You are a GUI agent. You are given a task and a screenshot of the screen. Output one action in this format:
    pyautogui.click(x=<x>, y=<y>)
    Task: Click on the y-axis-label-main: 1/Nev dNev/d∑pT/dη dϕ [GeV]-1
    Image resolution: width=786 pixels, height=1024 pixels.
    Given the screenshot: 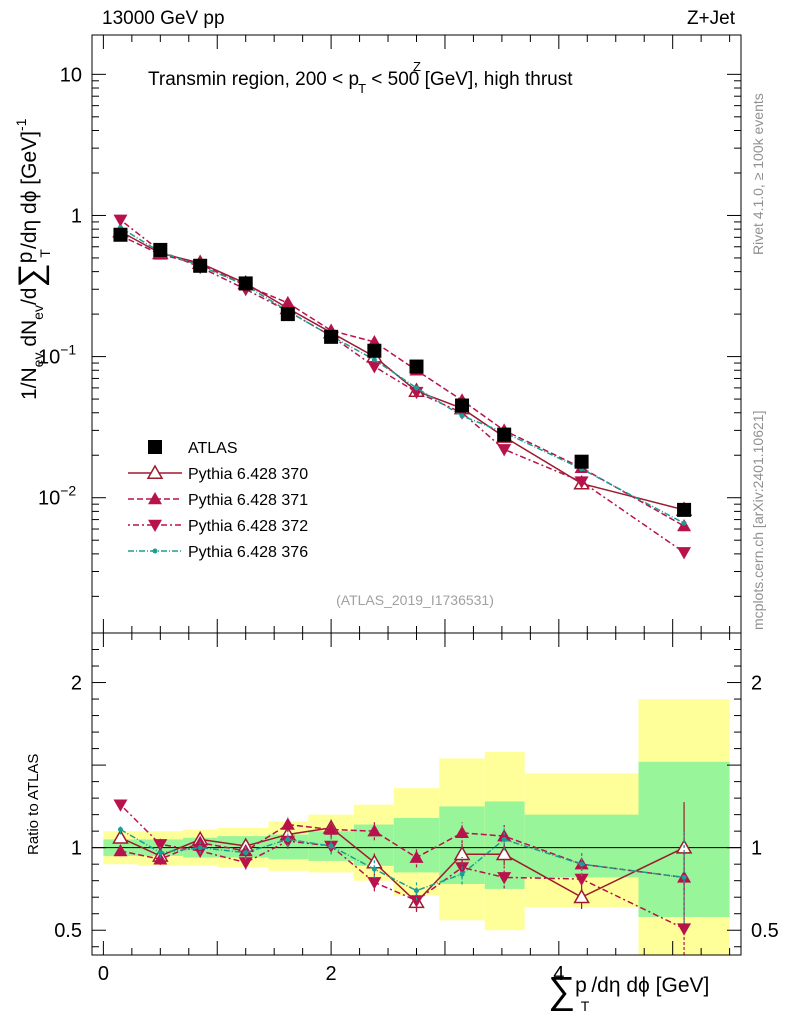 What is the action you would take?
    pyautogui.click(x=32, y=259)
    